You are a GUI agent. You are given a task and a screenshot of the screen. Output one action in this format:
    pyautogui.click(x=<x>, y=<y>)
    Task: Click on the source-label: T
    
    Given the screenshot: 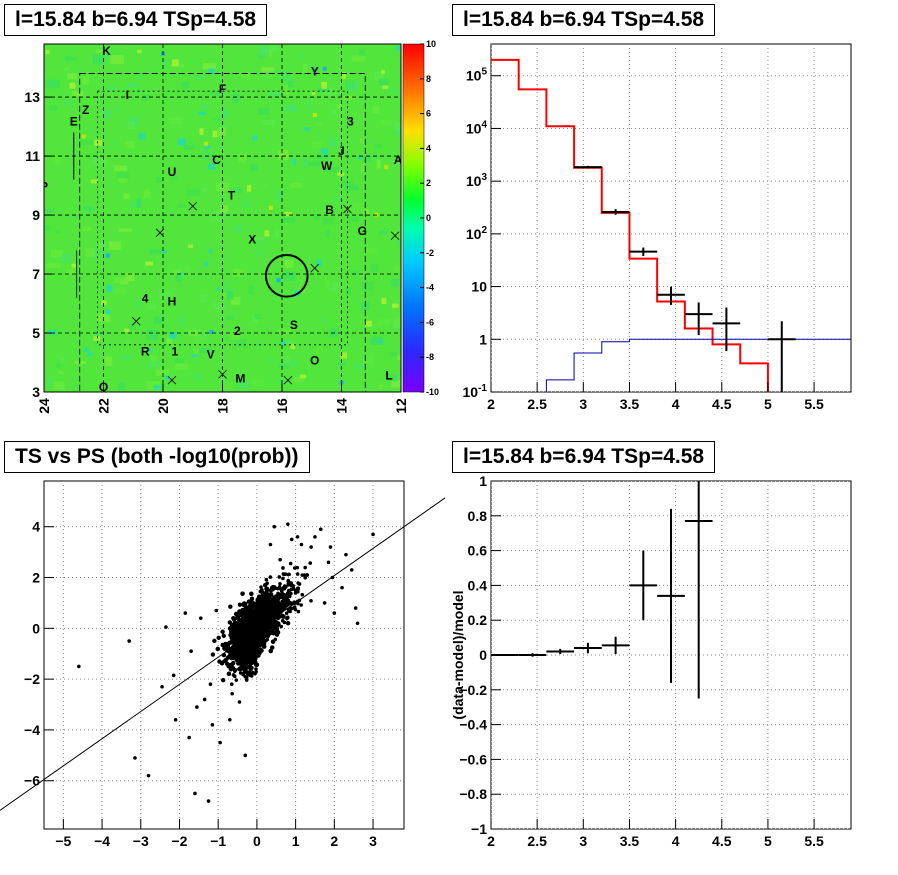 What is the action you would take?
    pyautogui.click(x=232, y=195)
    